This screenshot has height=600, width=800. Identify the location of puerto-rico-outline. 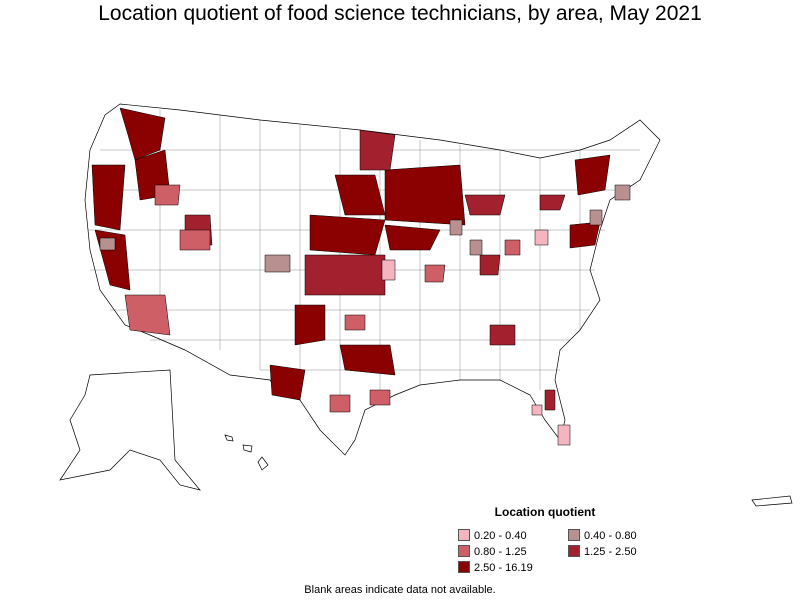
(772, 501).